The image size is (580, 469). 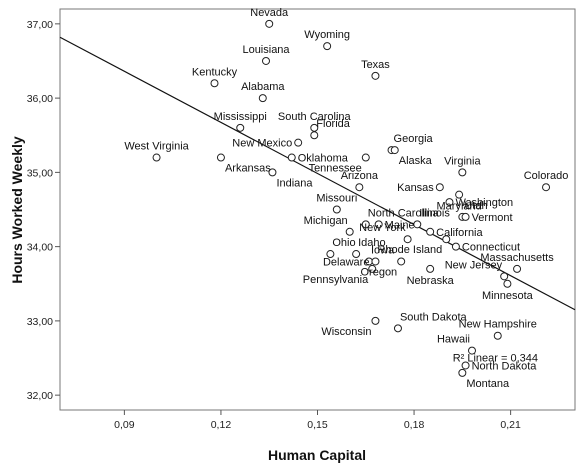 What do you see at coordinates (315, 117) in the screenshot?
I see `point-label: South Carolina` at bounding box center [315, 117].